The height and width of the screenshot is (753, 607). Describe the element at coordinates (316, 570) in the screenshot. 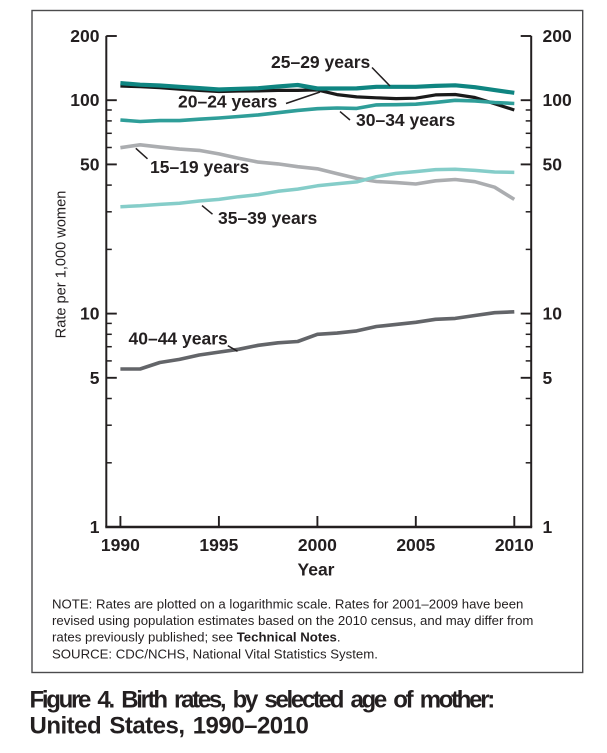

I see `svg-text: Year` at that location.